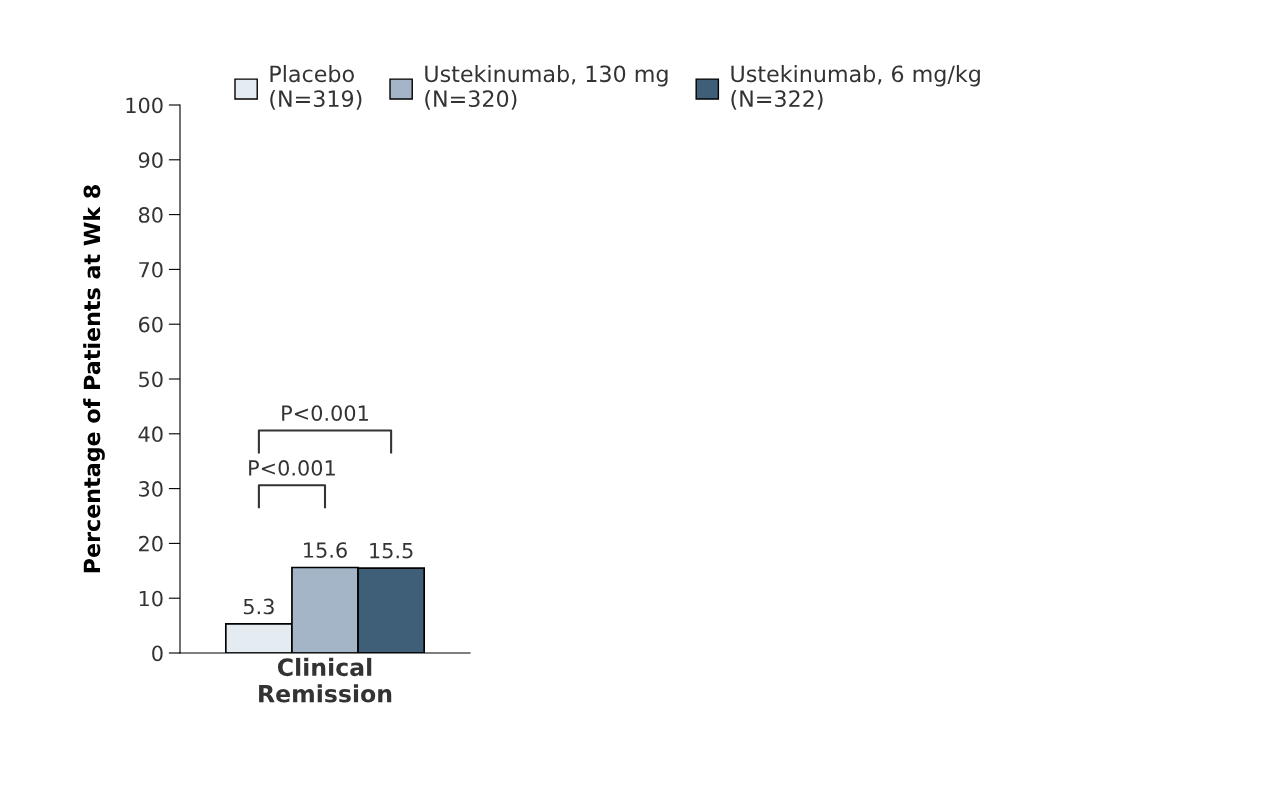 This screenshot has width=1283, height=788. Describe the element at coordinates (325, 550) in the screenshot. I see `data-label: 15.6` at that location.